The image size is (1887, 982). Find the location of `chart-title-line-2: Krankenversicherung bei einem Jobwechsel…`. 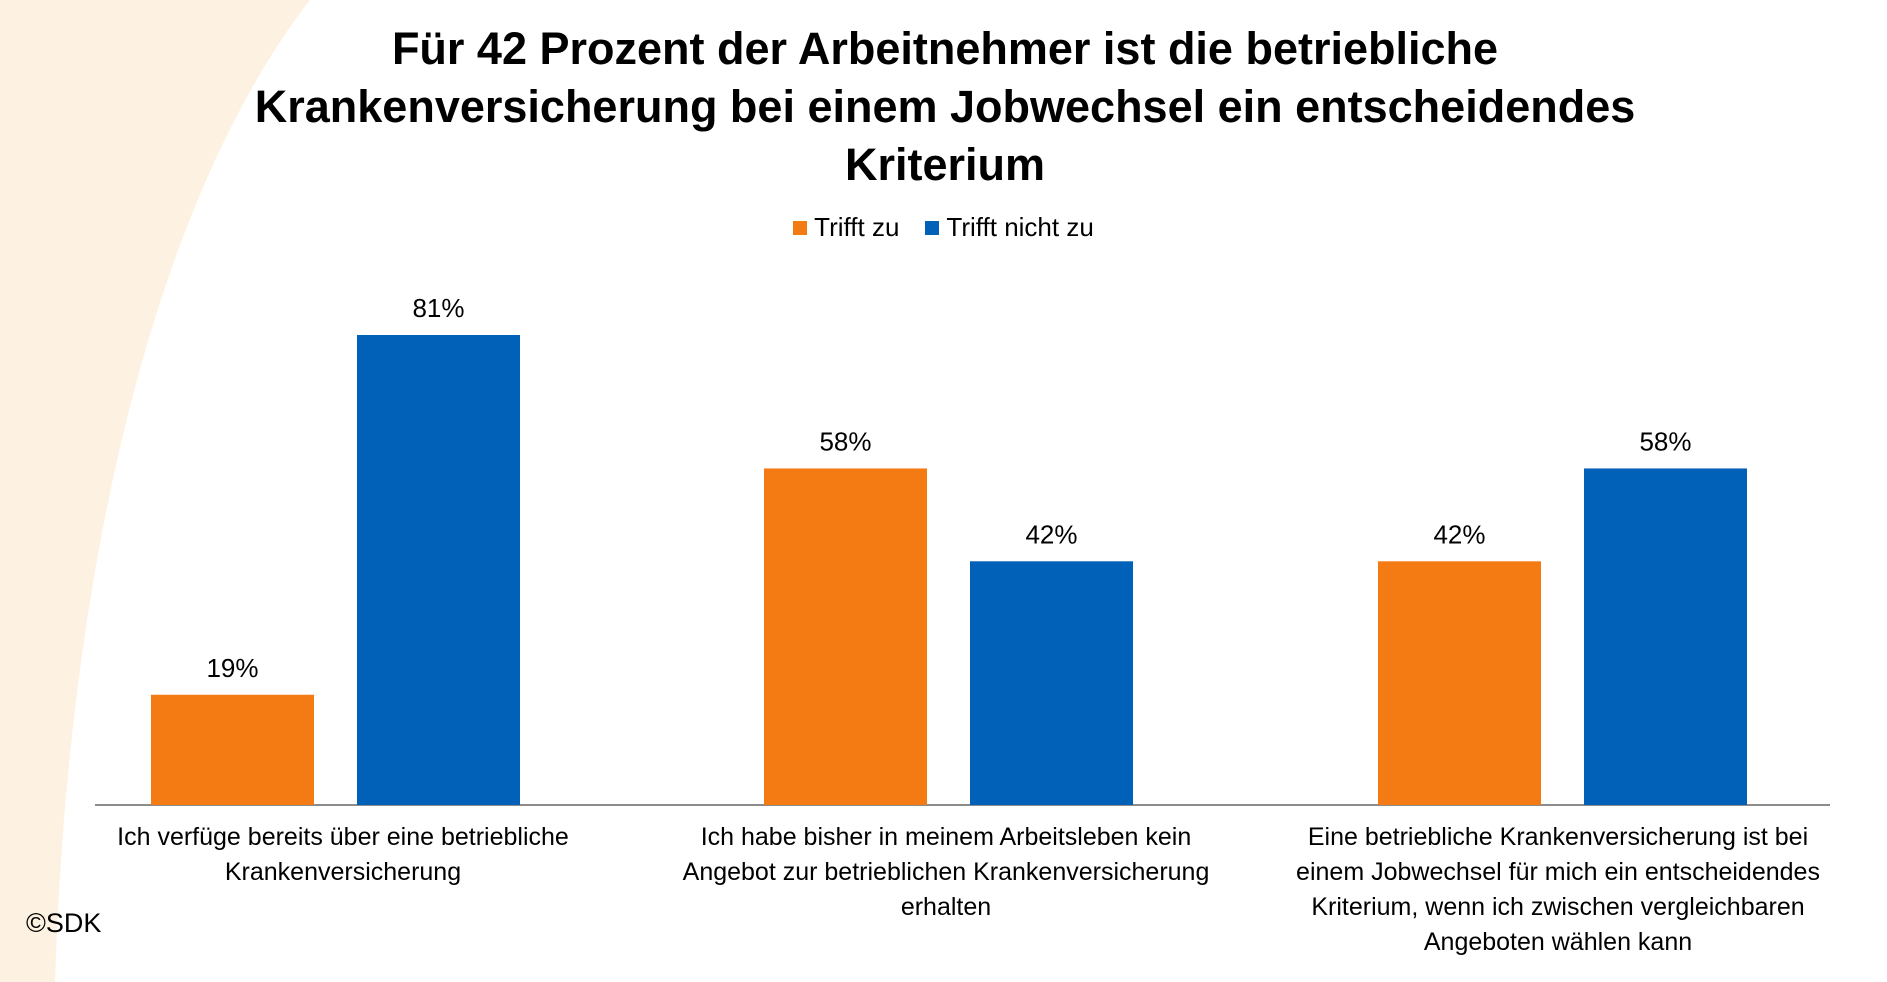

chart-title-line-2: Krankenversicherung bei einem Jobwechsel… is located at coordinates (945, 106).